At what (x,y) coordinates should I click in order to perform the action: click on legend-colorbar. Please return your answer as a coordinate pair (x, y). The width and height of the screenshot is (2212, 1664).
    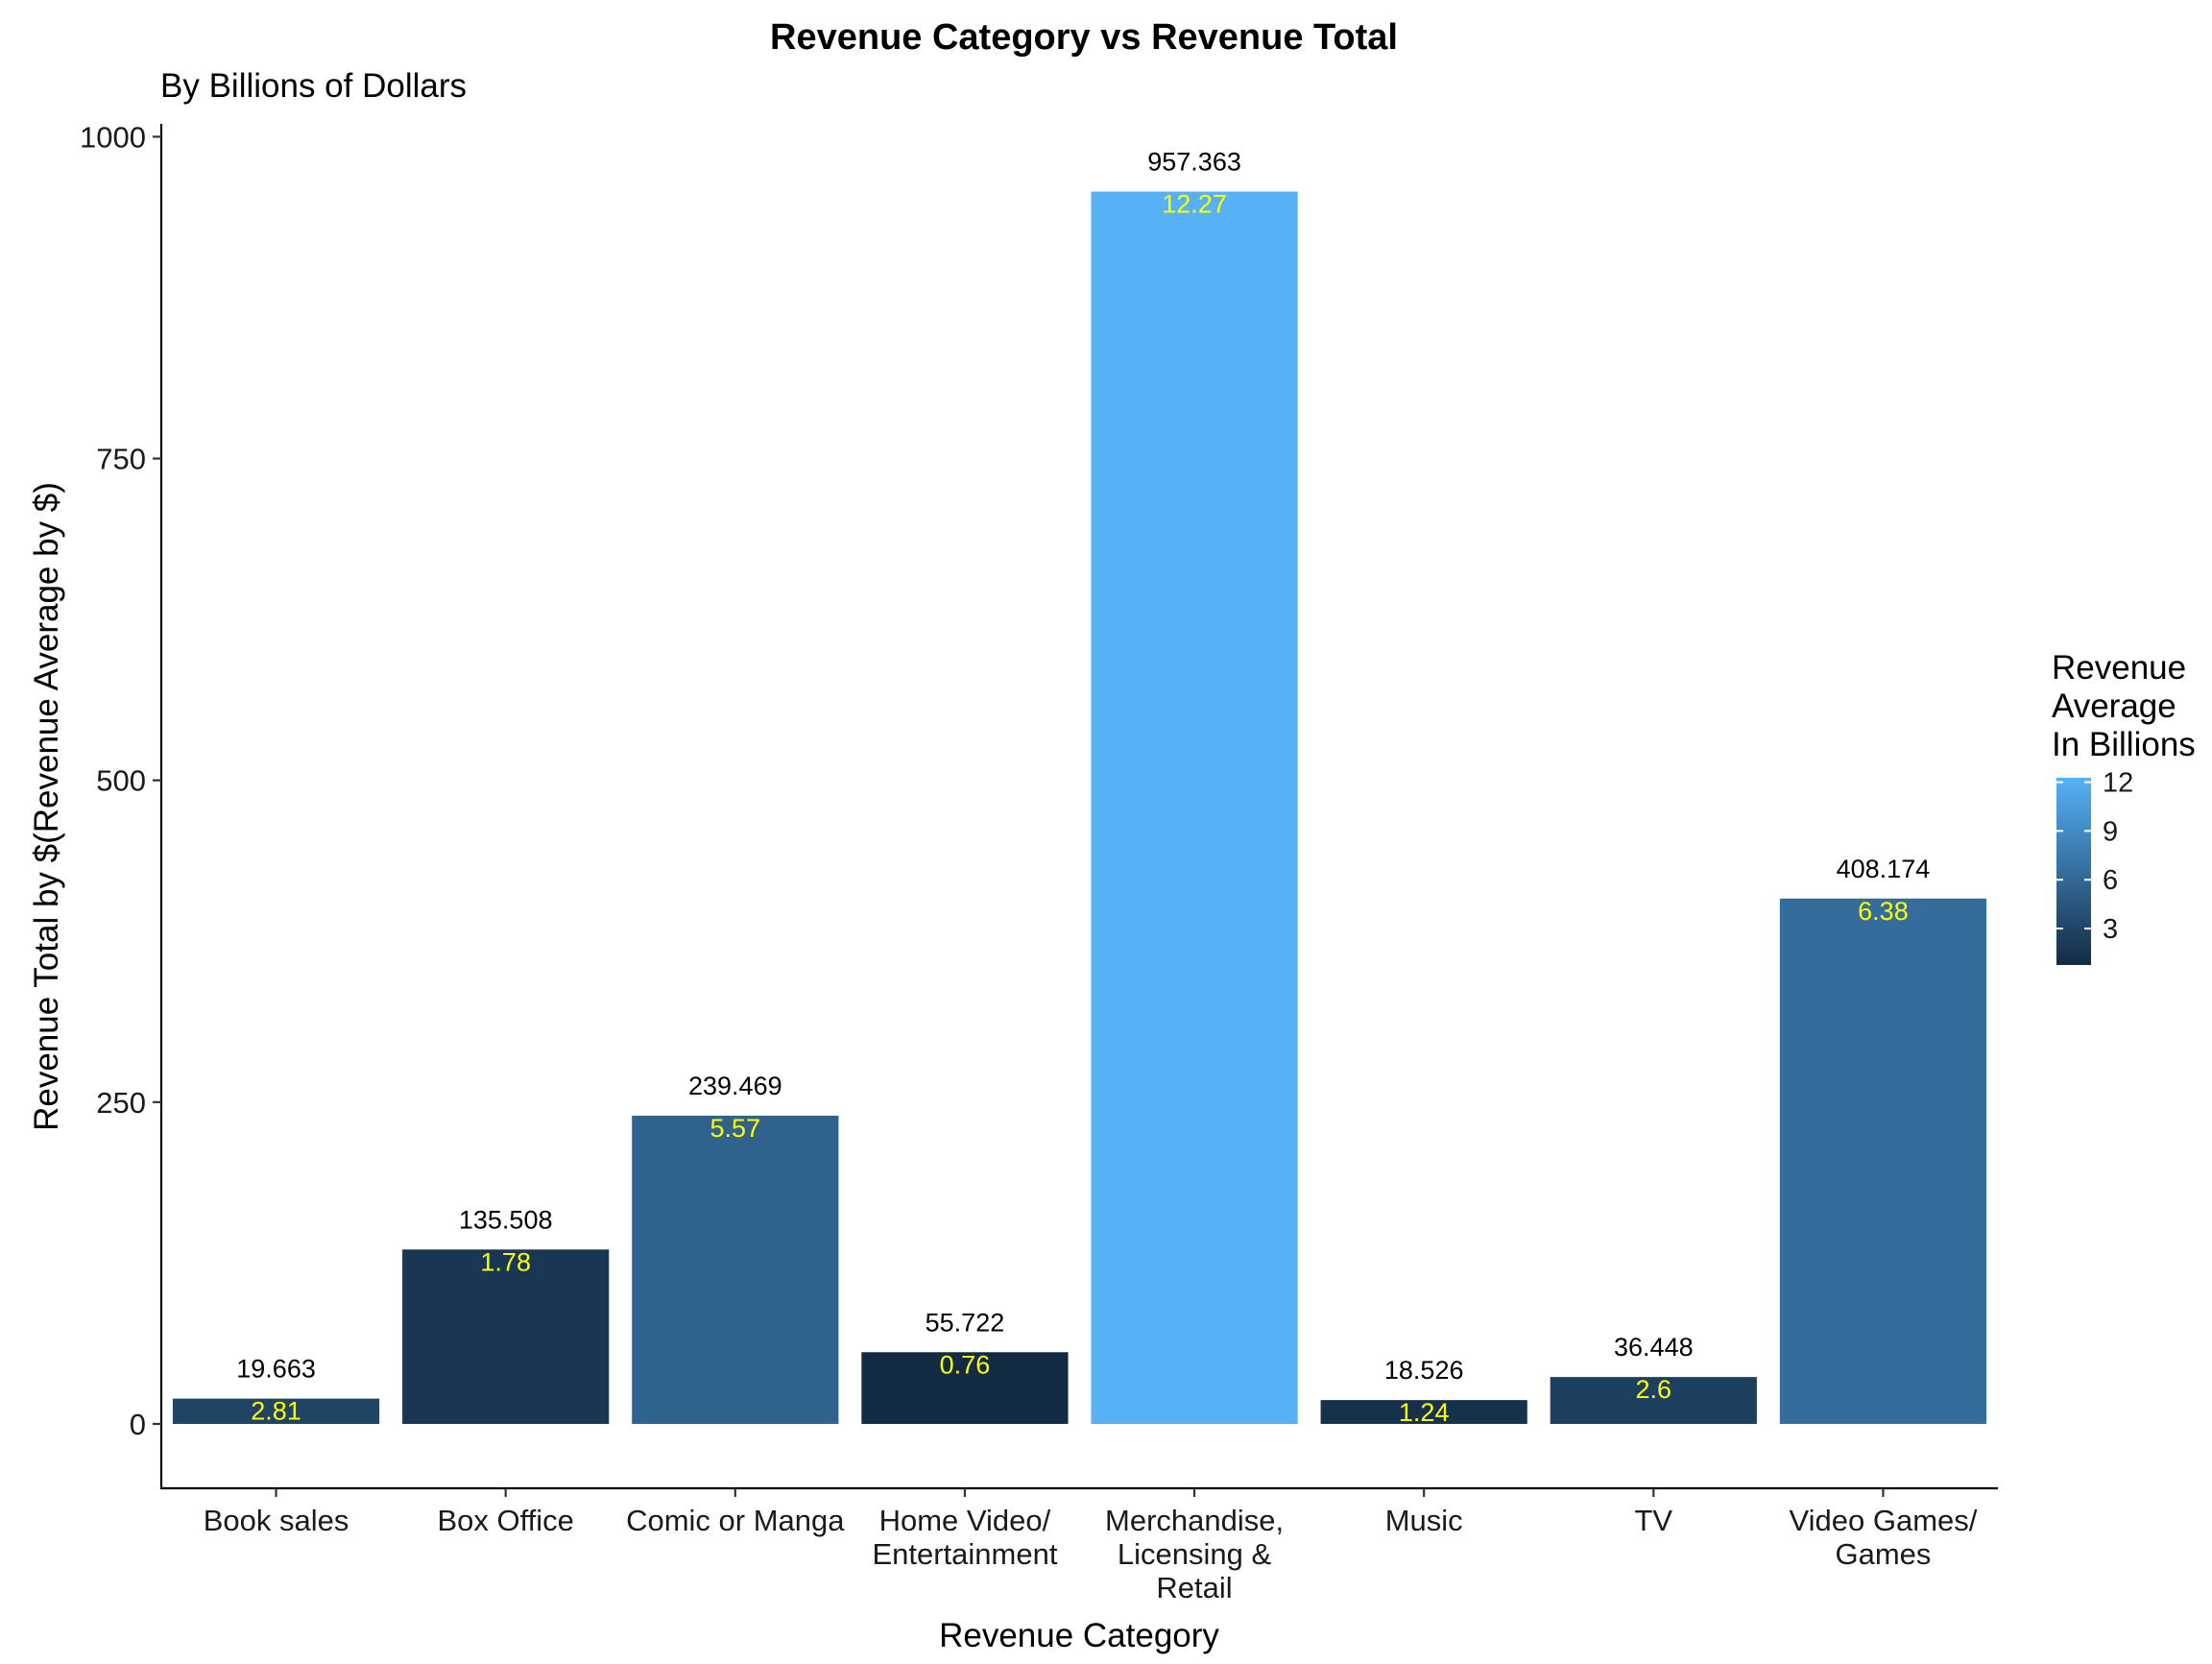
    Looking at the image, I should click on (2073, 872).